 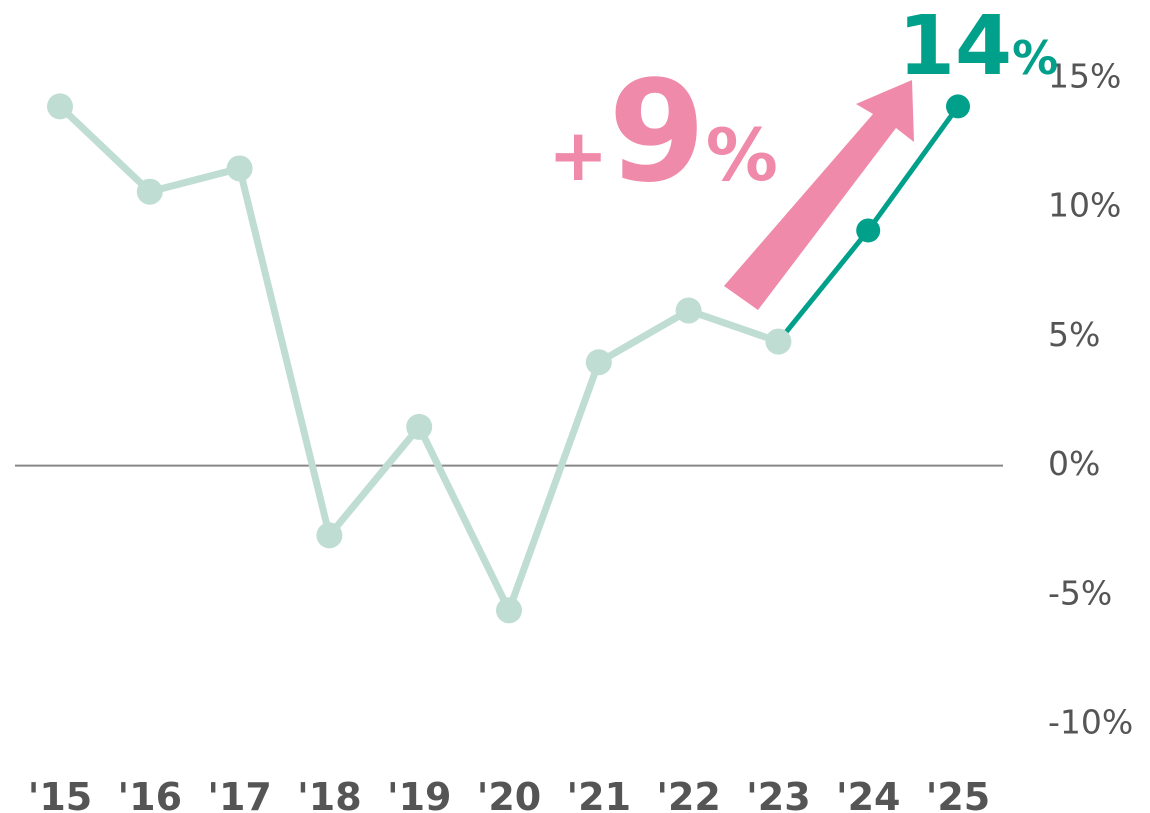 I want to click on x-tick-label: '17, so click(x=239, y=794).